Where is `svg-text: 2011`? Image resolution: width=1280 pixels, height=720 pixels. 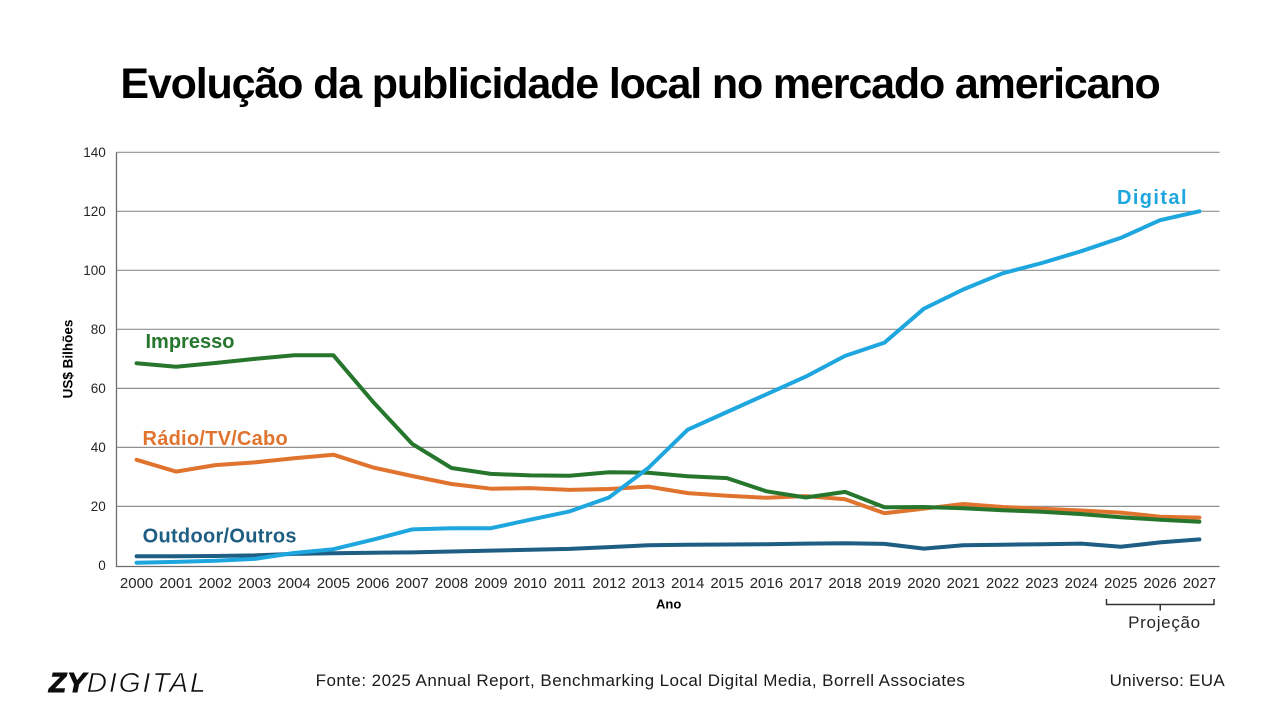 svg-text: 2011 is located at coordinates (569, 583).